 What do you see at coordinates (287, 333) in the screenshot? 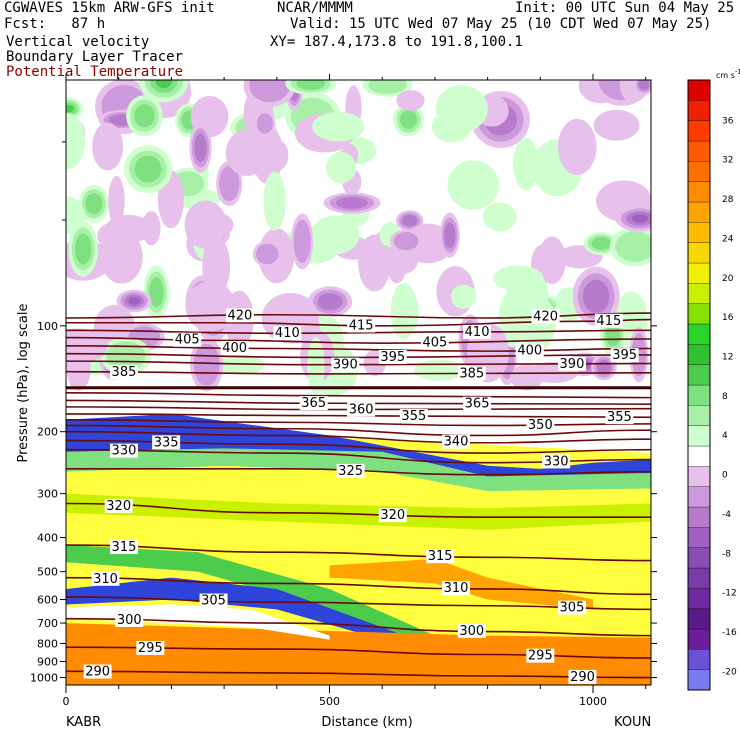
I see `theta-label-410: 410` at bounding box center [287, 333].